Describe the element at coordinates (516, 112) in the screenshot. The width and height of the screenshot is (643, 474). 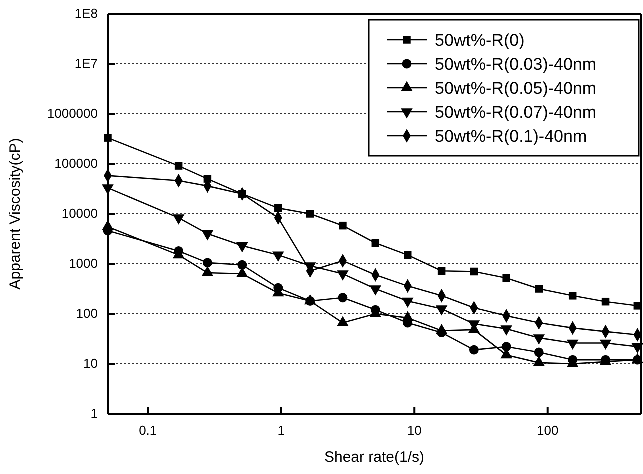
I see `legend-label: 50wt%-R(0.07)-40nm` at that location.